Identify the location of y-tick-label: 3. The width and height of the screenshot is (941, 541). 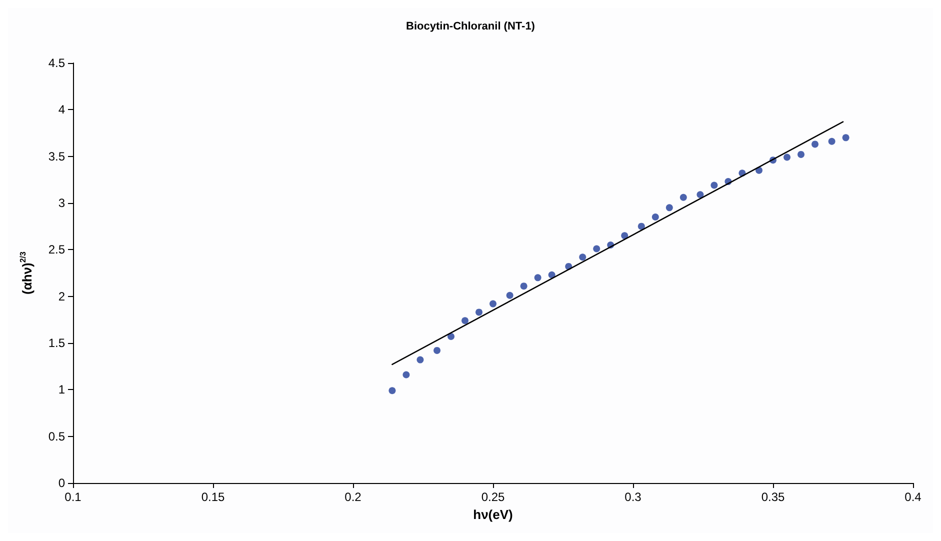
(62, 203).